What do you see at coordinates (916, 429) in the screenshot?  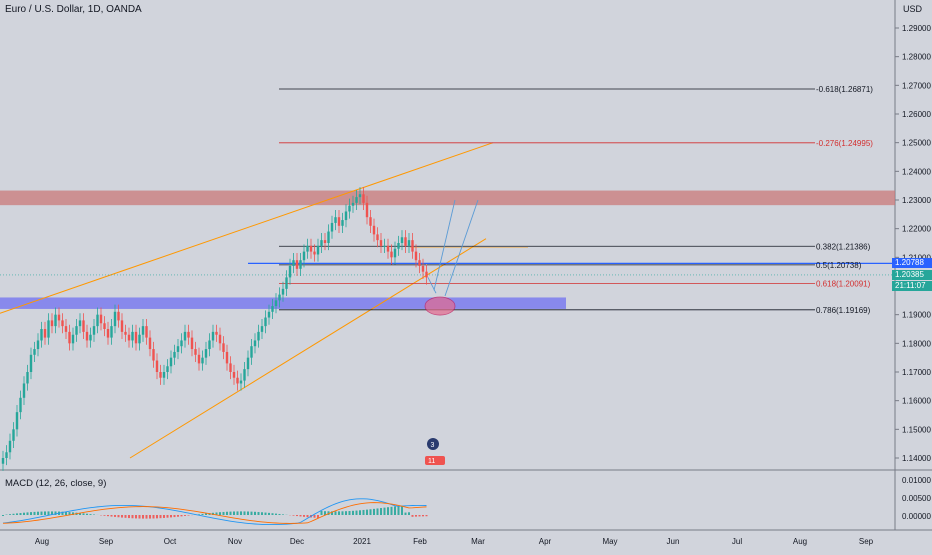 I see `price-tick-label: 1.15000` at bounding box center [916, 429].